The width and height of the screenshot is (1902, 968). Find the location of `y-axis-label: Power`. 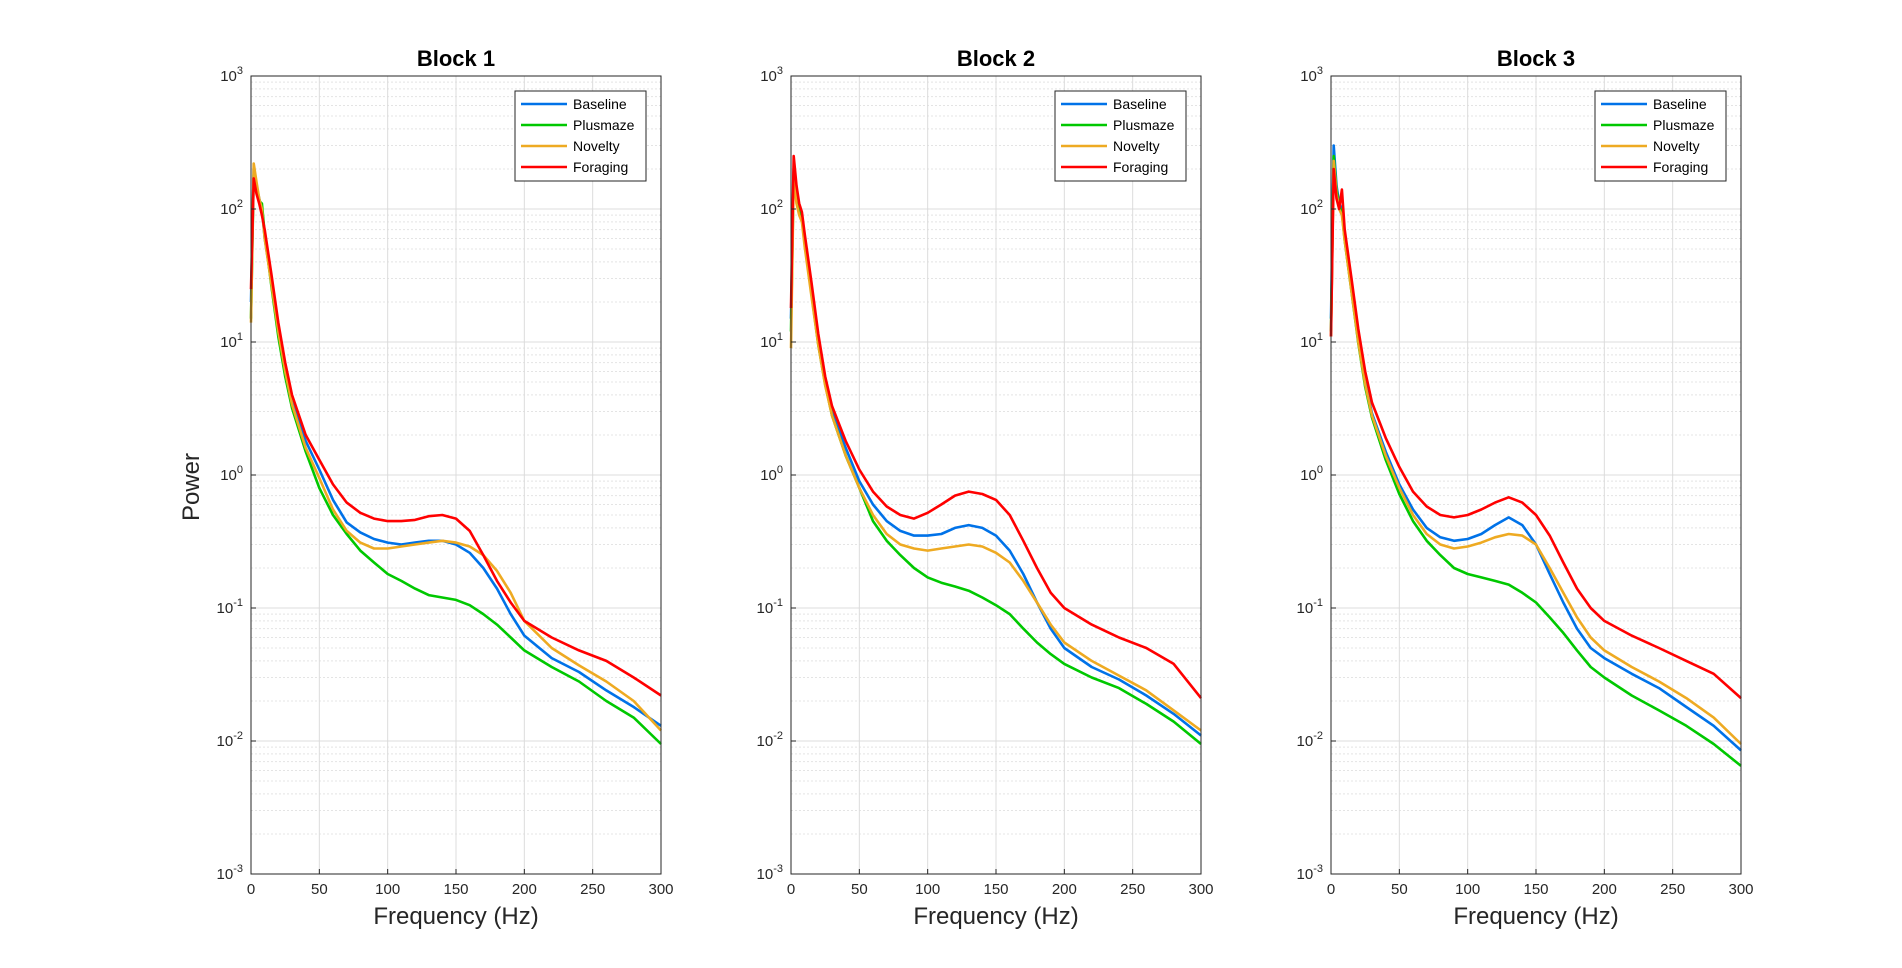

y-axis-label: Power is located at coordinates (191, 487).